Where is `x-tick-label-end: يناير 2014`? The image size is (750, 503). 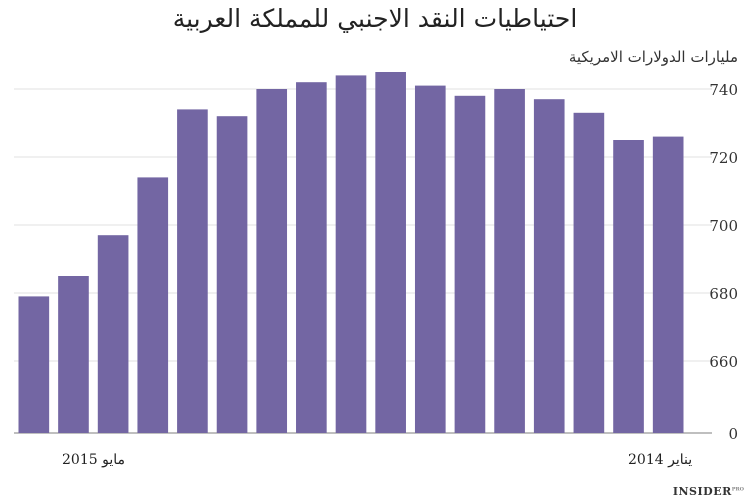 x-tick-label-end: يناير 2014 is located at coordinates (660, 460).